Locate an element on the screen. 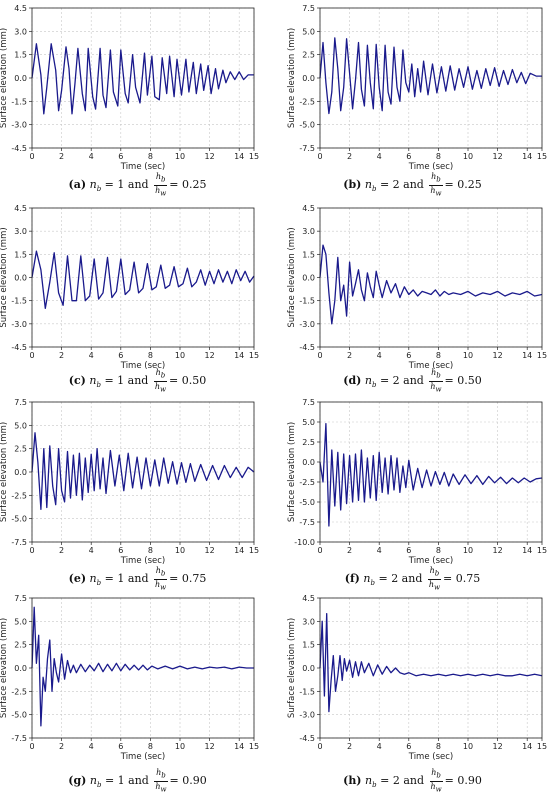  caption-nb-value: 2 is located at coordinates (396, 381).